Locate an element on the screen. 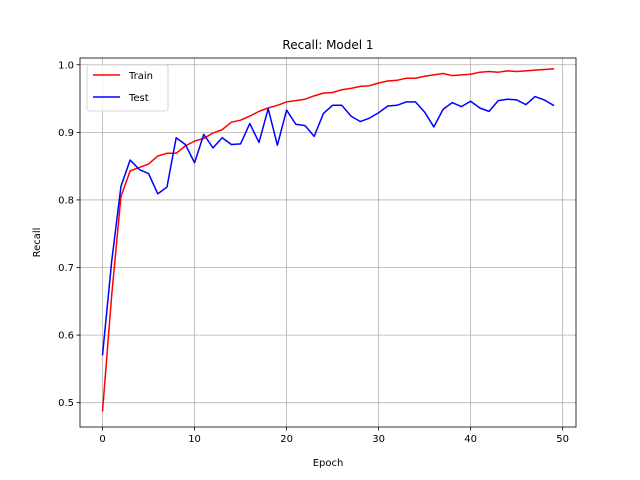 The image size is (640, 480). x-axis-label: Epoch is located at coordinates (328, 463).